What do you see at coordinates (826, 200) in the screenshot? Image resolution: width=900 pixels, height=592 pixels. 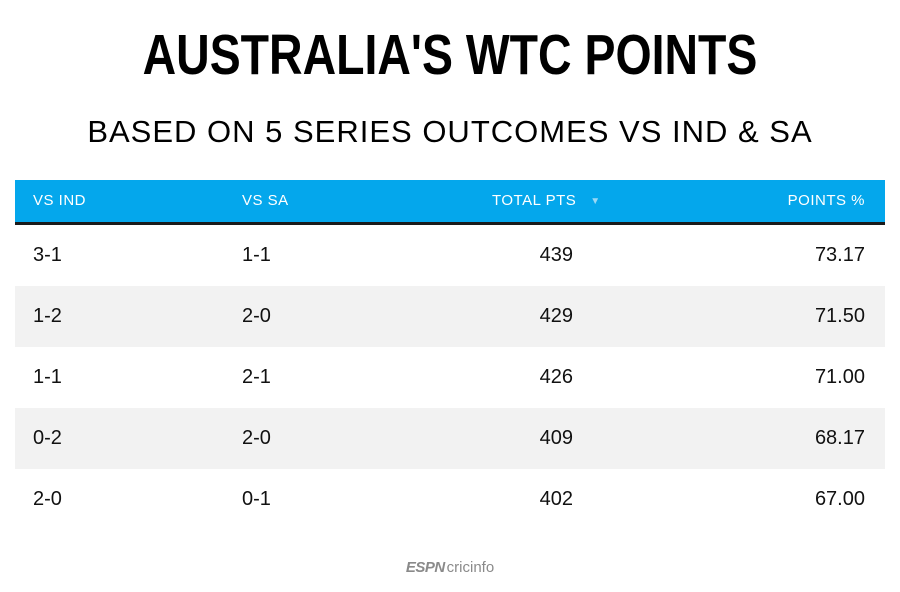 I see `column-header-points-pct: POINTS %` at bounding box center [826, 200].